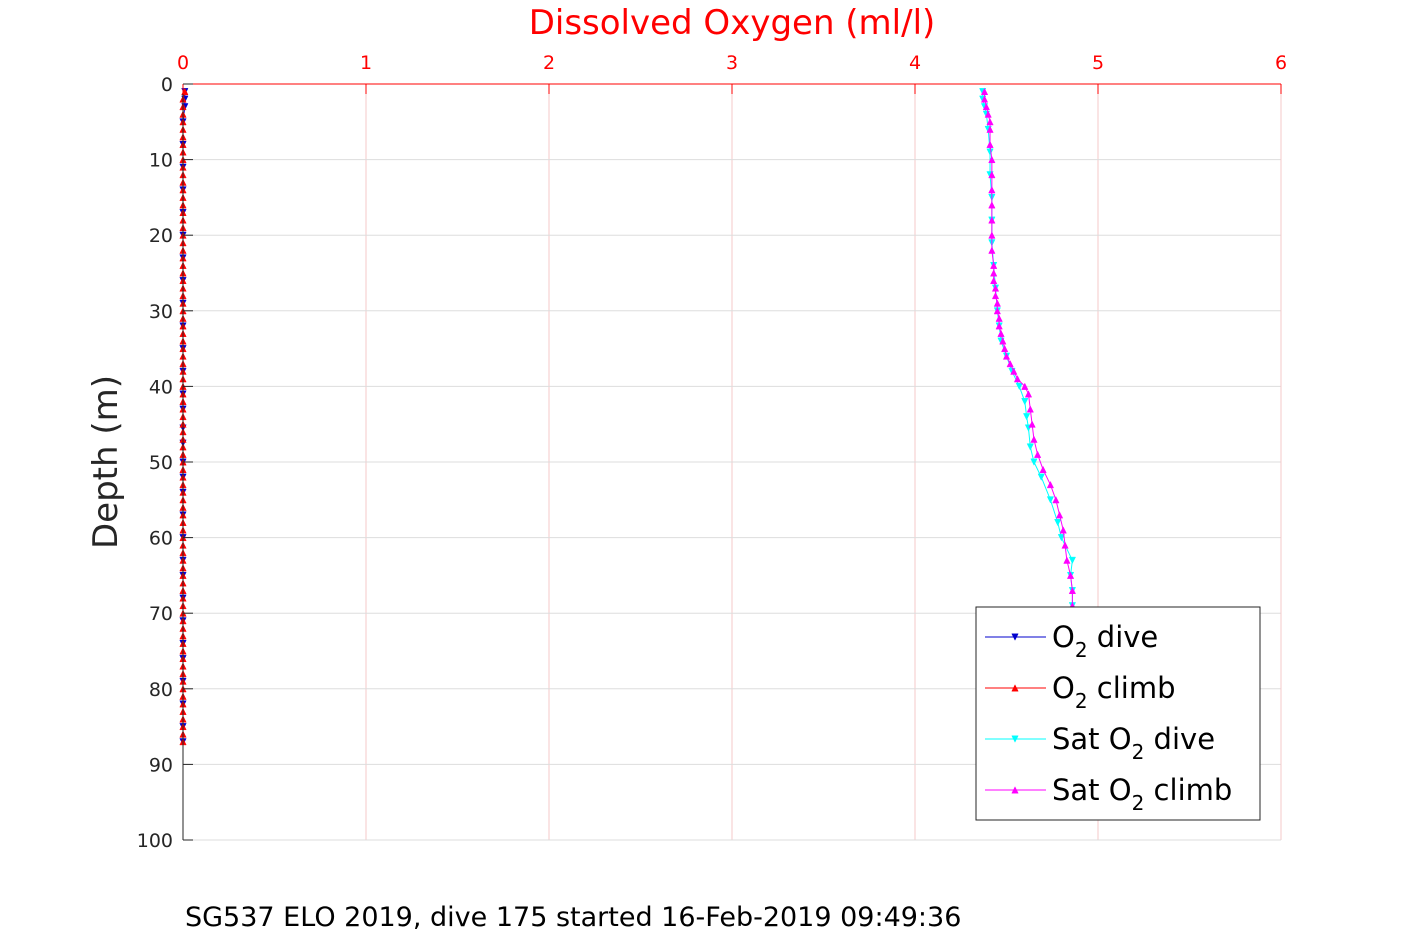  I want to click on y-tick-label: 50, so click(161, 463).